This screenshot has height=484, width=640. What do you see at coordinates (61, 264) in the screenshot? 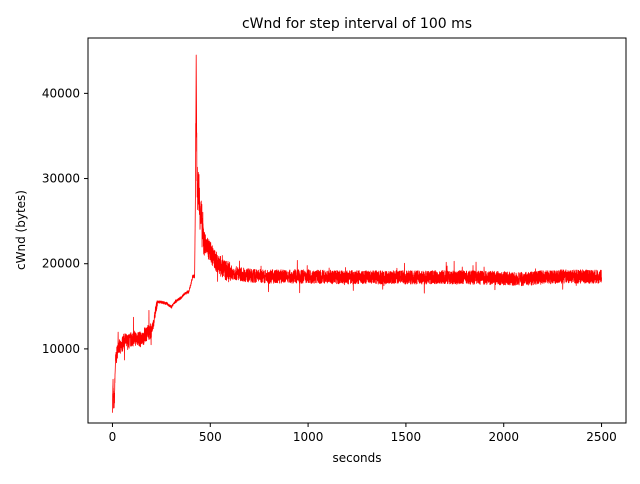
I see `y-tick-label: 20000` at bounding box center [61, 264].